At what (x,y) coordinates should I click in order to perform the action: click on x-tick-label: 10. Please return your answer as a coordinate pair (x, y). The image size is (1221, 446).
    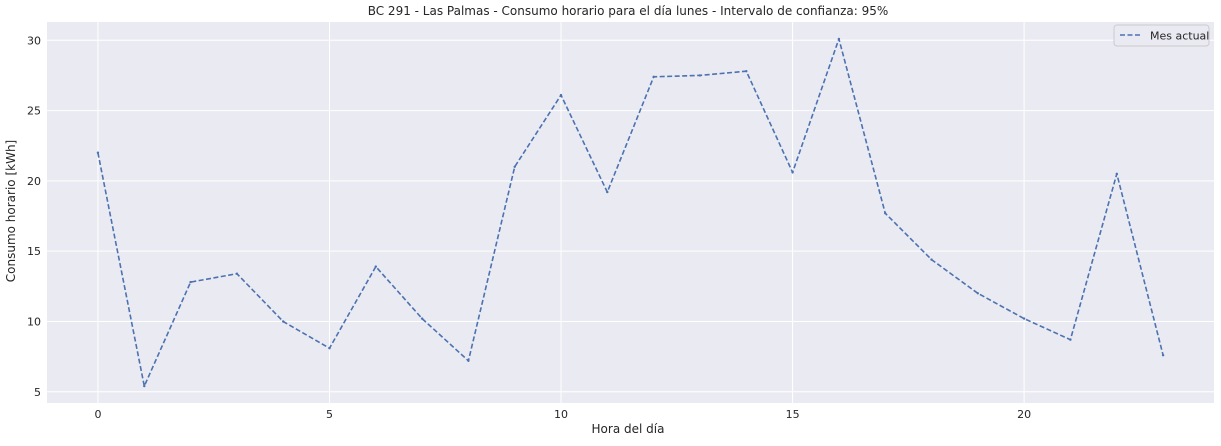
    Looking at the image, I should click on (561, 414).